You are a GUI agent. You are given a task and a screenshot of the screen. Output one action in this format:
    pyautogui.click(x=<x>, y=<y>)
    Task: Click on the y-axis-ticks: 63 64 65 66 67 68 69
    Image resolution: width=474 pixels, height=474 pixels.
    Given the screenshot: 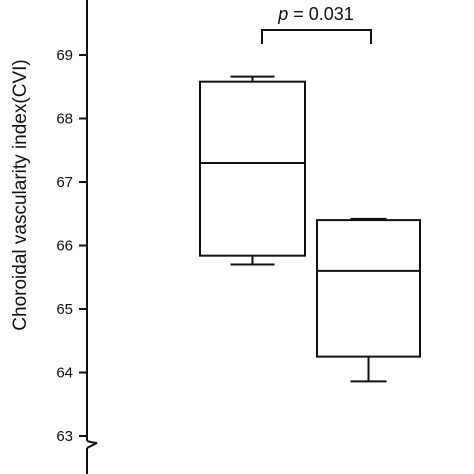 What is the action you would take?
    pyautogui.click(x=71, y=246)
    